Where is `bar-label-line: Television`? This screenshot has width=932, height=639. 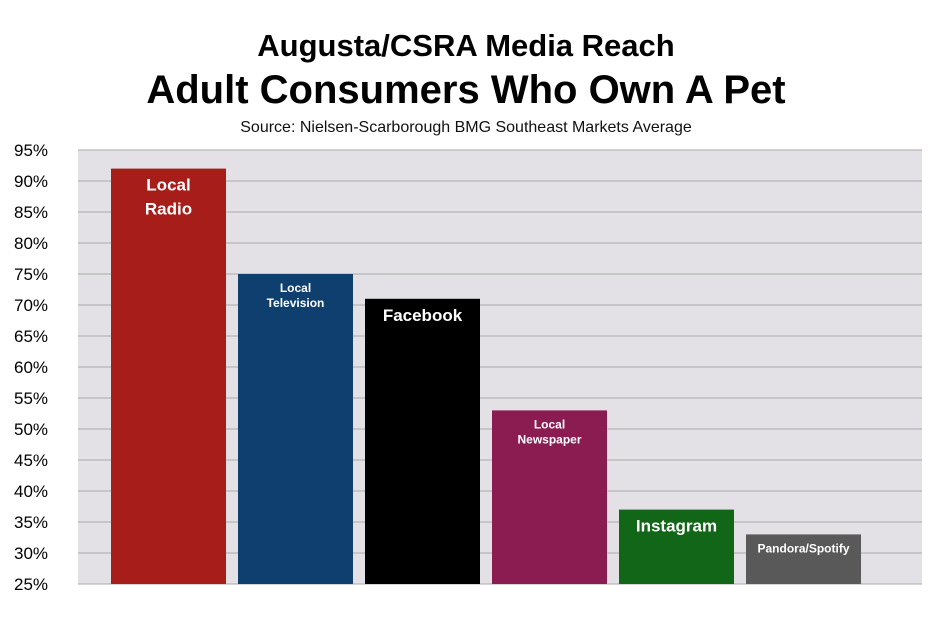 bar-label-line: Television is located at coordinates (296, 303).